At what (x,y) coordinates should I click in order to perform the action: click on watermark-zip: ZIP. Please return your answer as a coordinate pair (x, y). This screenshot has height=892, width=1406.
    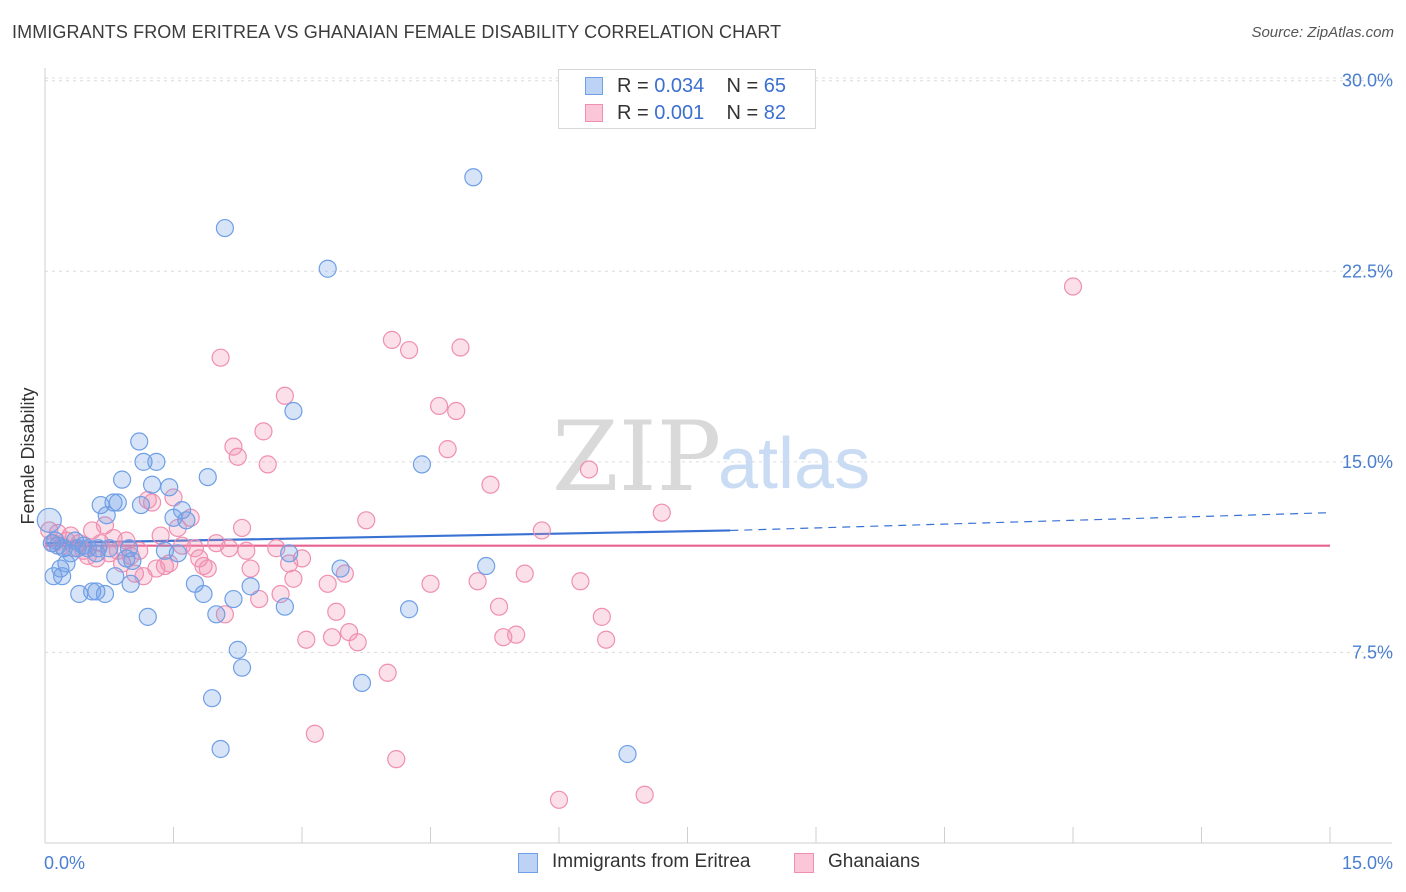
    Looking at the image, I should click on (636, 457).